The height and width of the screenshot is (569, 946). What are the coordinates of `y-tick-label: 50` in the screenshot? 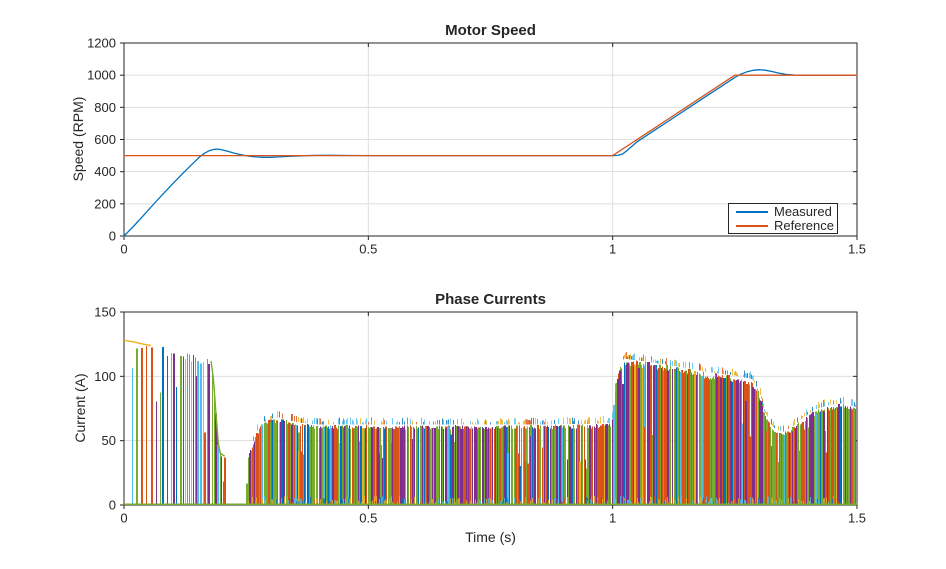 It's located at (109, 440).